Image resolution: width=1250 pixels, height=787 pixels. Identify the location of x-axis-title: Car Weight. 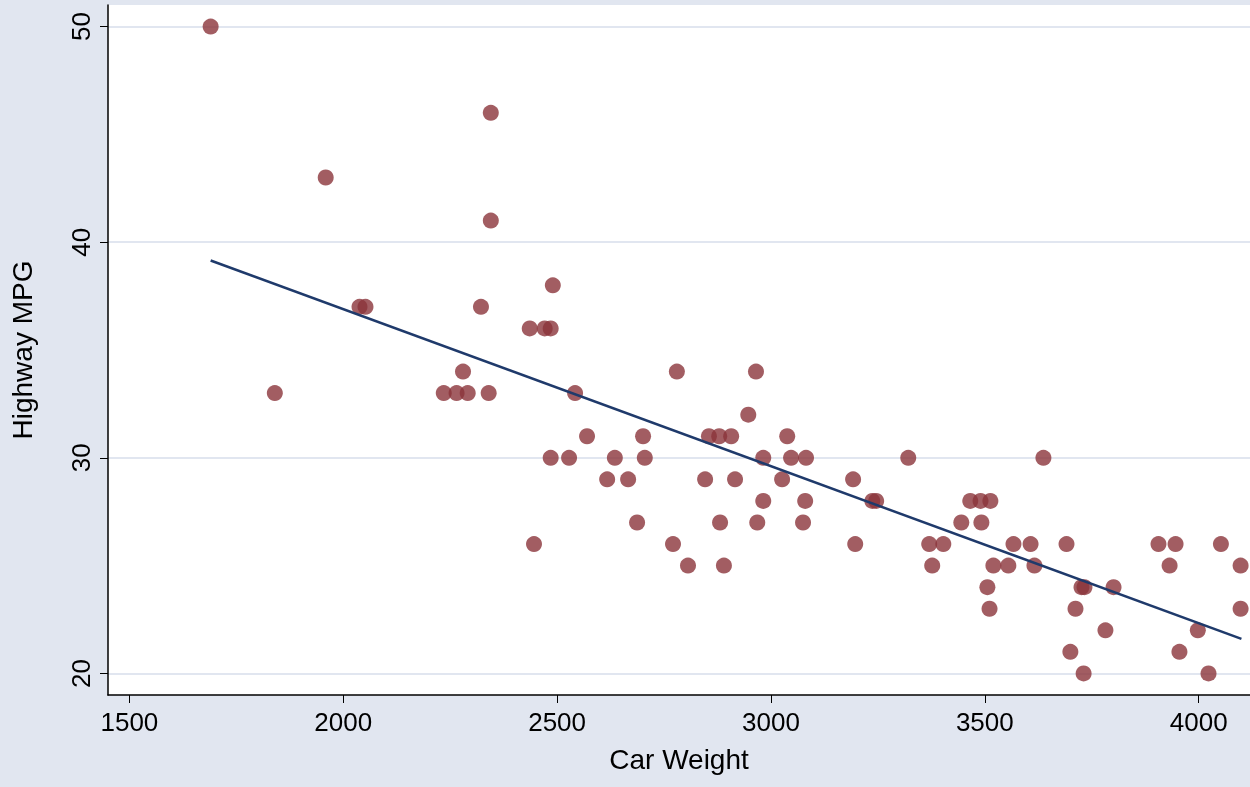
(679, 759).